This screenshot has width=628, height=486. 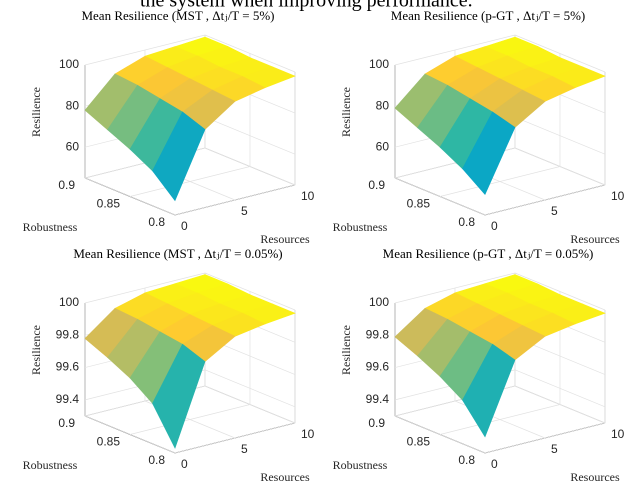 I want to click on chart-title: Mean Resilience (MST , Δtⱼ/T = 0.05%), so click(x=177, y=253).